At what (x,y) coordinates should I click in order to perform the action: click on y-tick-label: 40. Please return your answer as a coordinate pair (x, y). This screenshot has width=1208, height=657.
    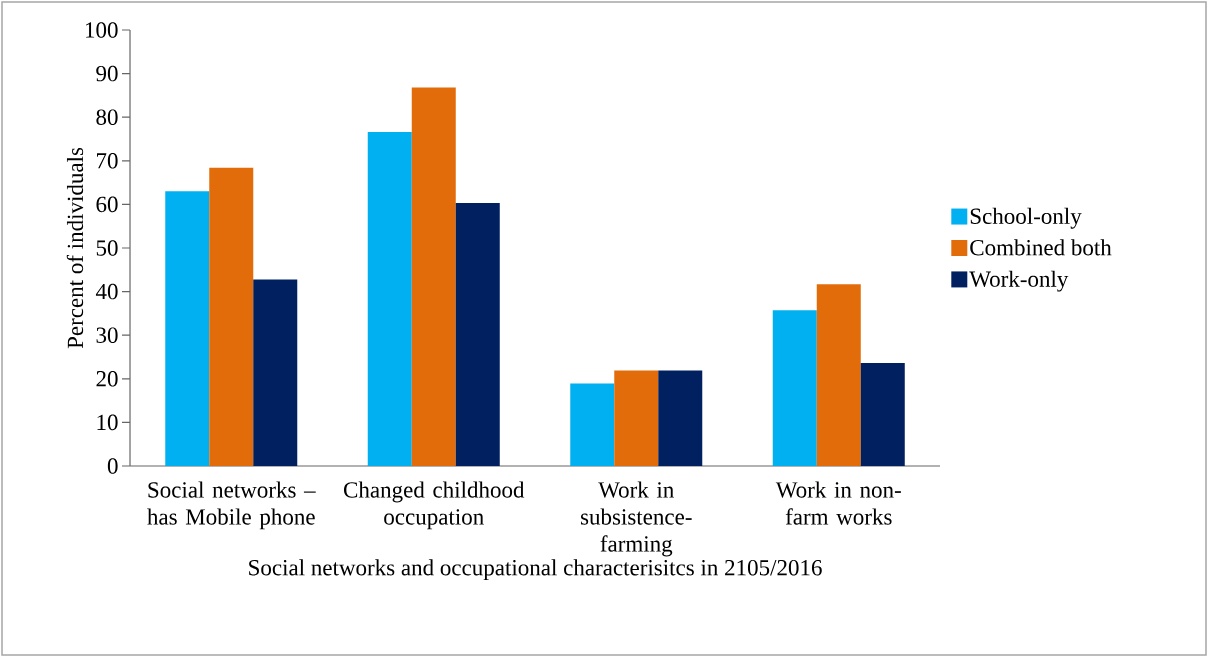
    Looking at the image, I should click on (106, 291).